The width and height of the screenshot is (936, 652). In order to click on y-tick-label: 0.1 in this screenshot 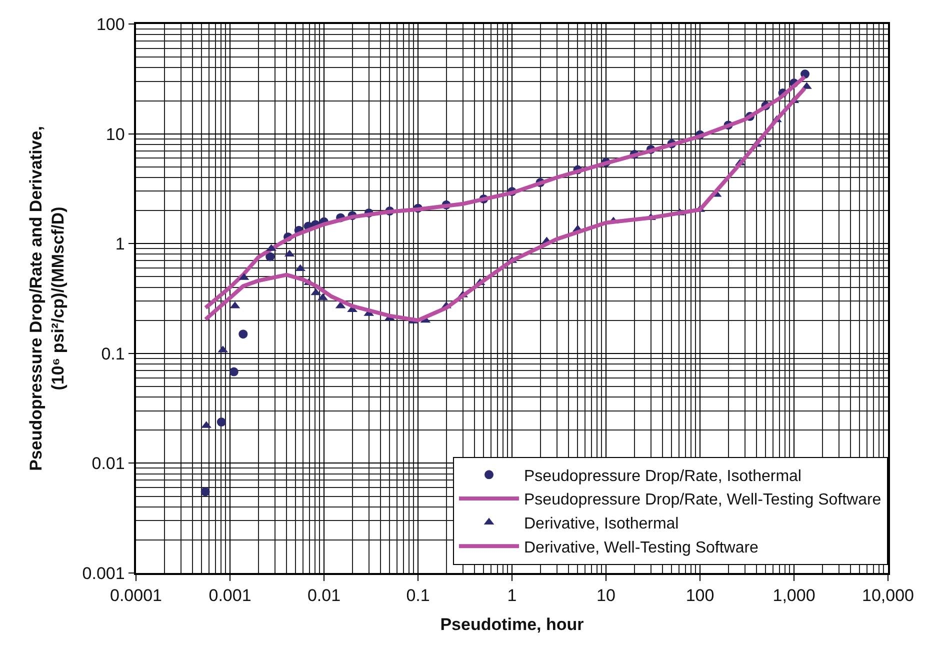, I will do `click(113, 354)`.